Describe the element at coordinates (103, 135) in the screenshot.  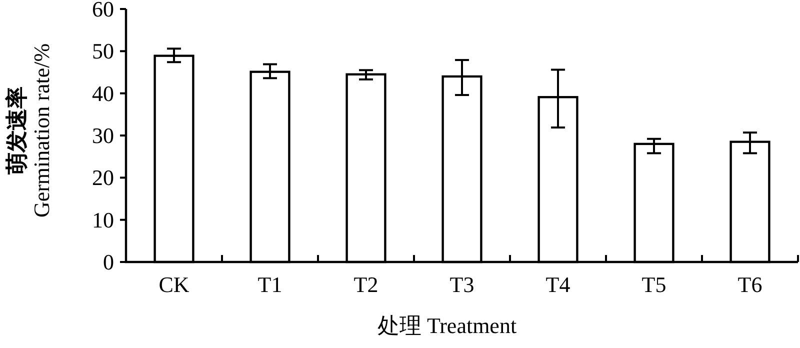
I see `y-tick-label: 30` at that location.